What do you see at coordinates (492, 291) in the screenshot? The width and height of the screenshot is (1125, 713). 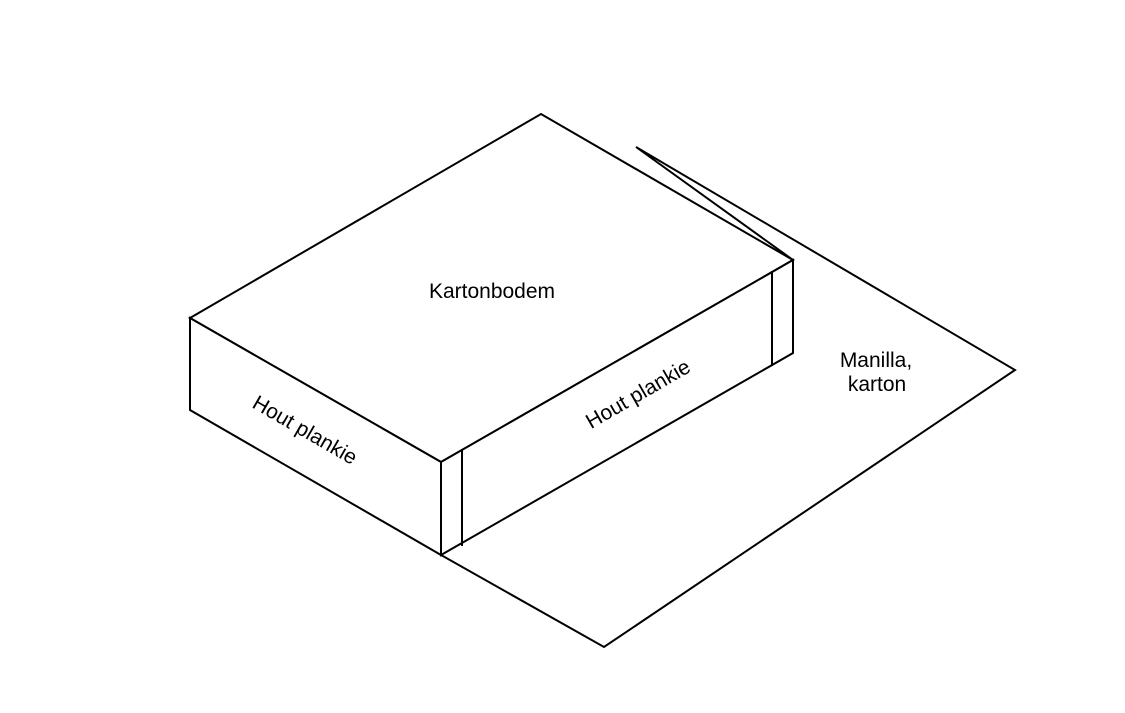 I see `top-face-label: Kartonbodem` at bounding box center [492, 291].